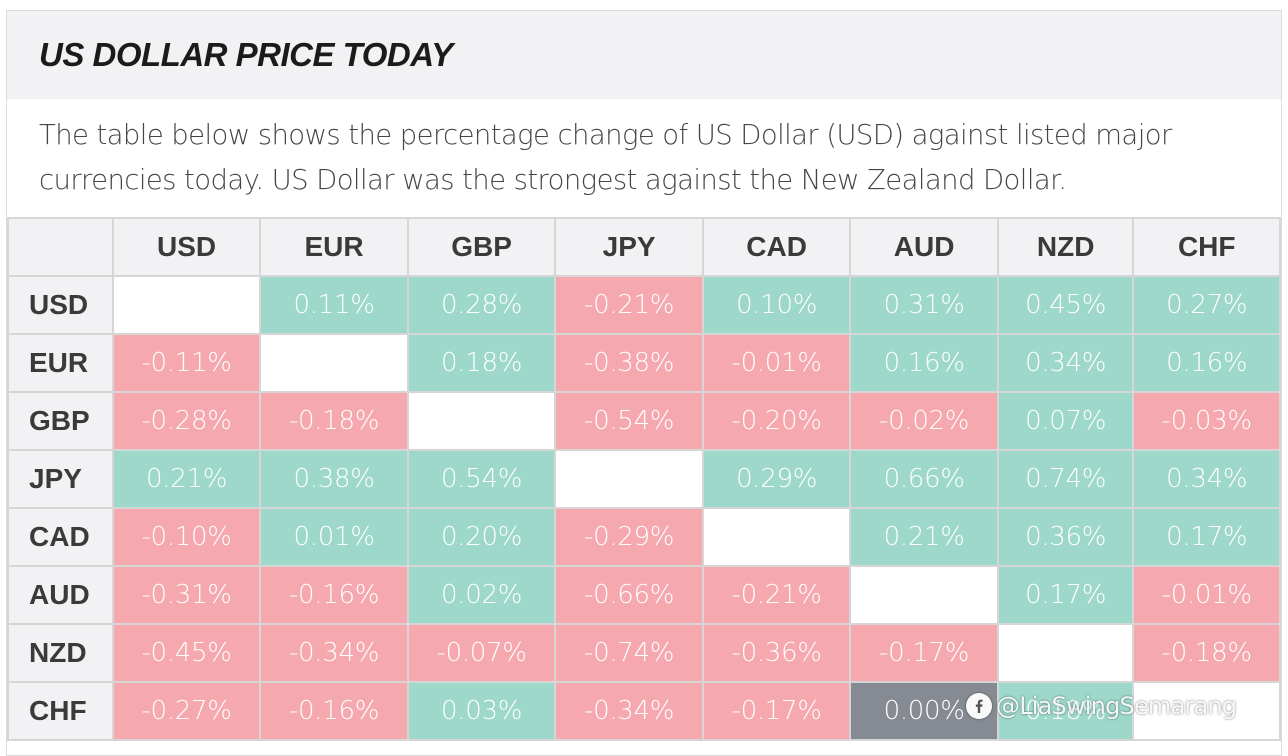  Describe the element at coordinates (629, 247) in the screenshot. I see `column-header-jpy: JPY` at that location.